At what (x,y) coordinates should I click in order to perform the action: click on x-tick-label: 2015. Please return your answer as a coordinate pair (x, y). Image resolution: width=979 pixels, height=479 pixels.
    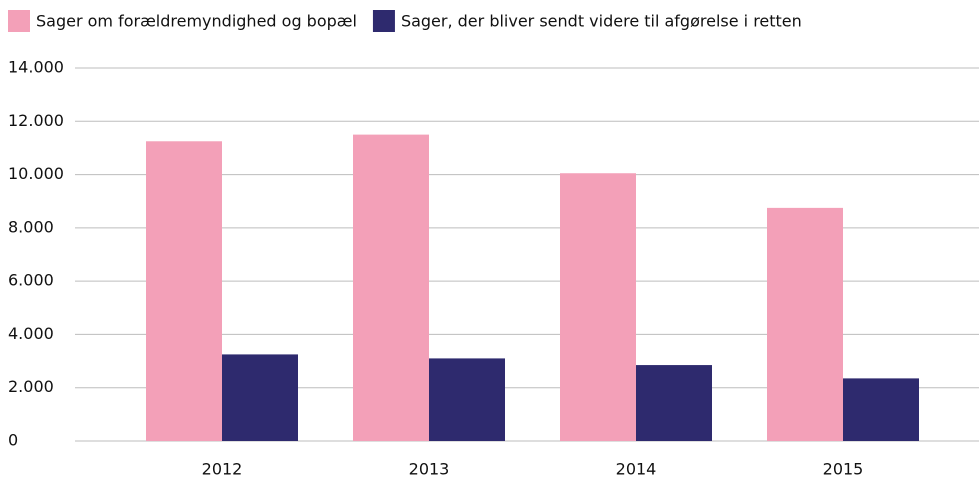
    Looking at the image, I should click on (843, 469).